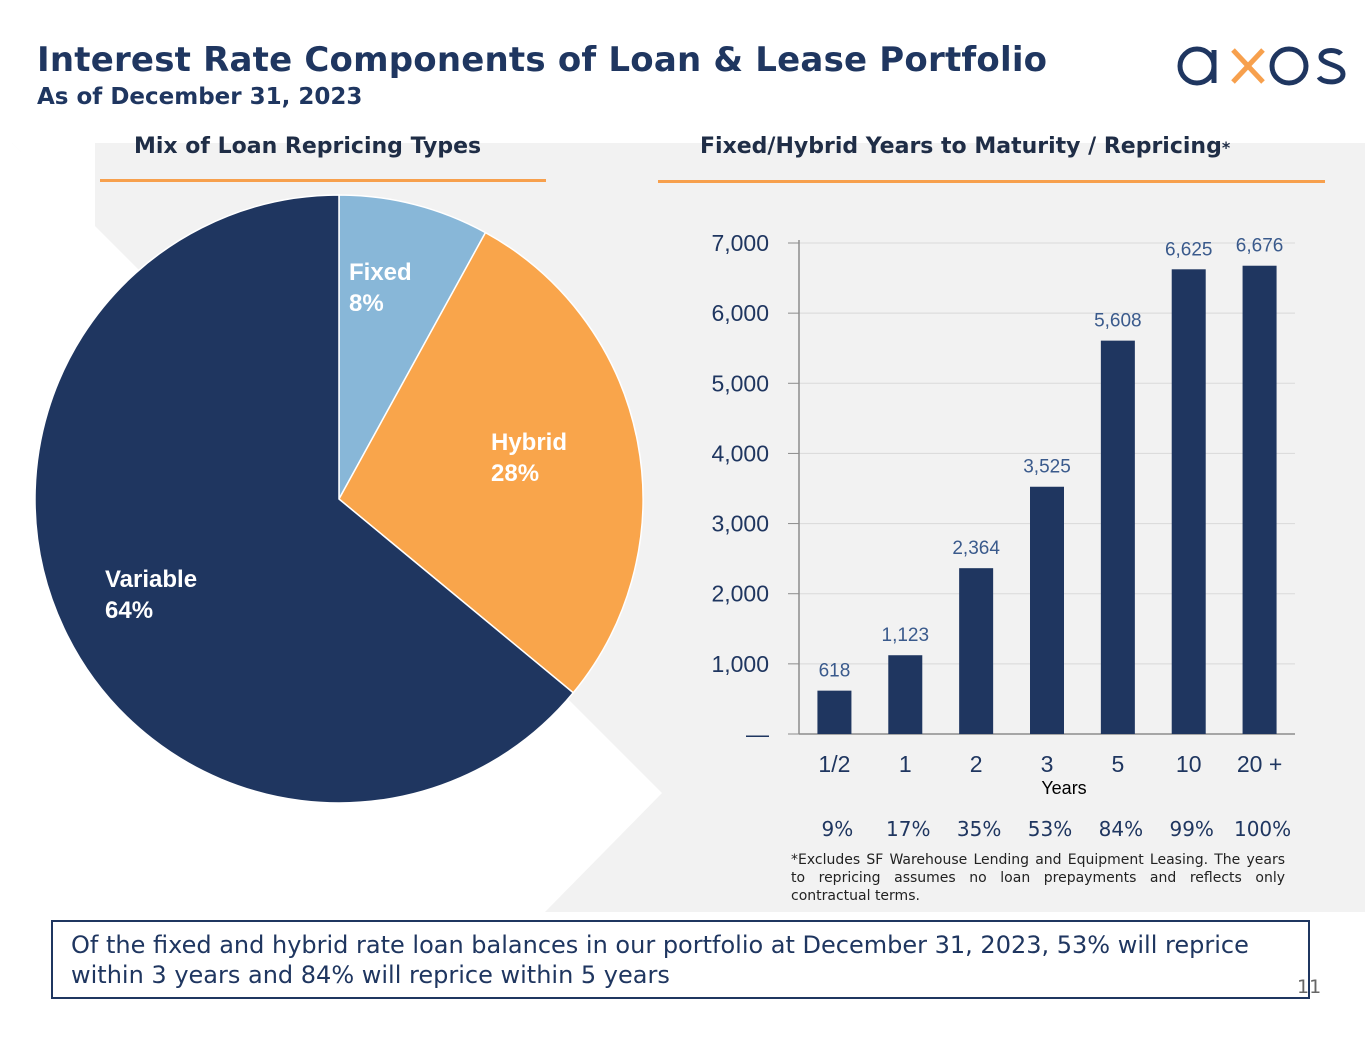 The width and height of the screenshot is (1365, 1055). Describe the element at coordinates (200, 97) in the screenshot. I see `page-subtitle: As of December 31, 2023` at that location.